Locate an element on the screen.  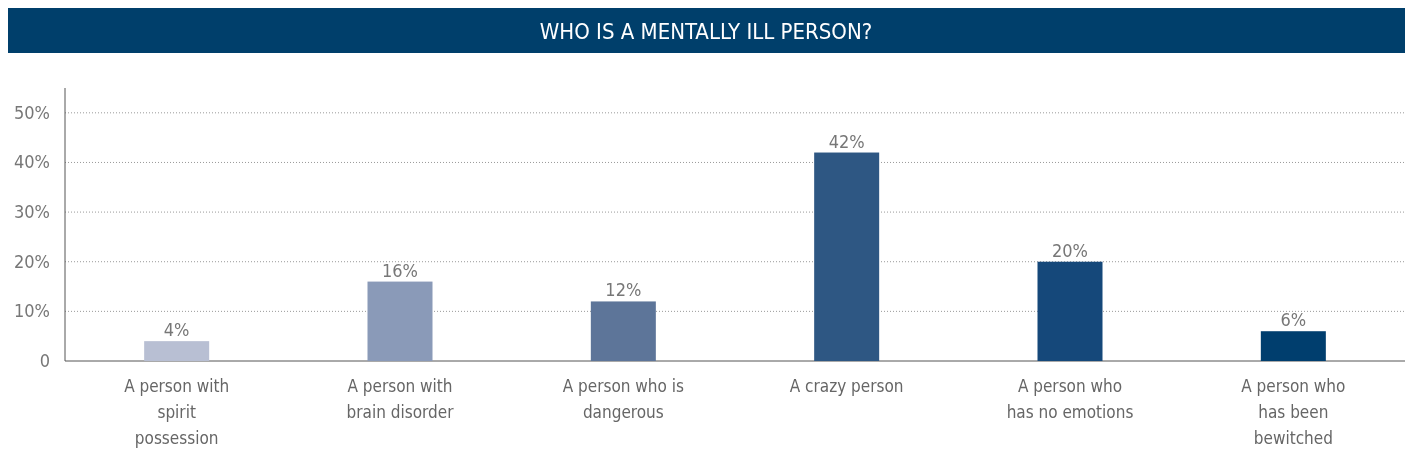
x-tick-label: A person with brain disorder is located at coordinates (400, 399).